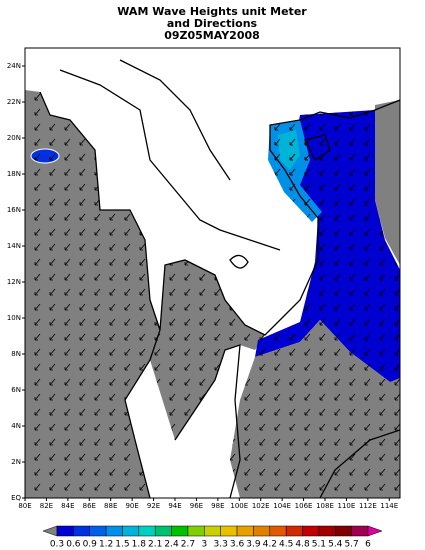  Describe the element at coordinates (304, 506) in the screenshot. I see `x-tick-label: 106E` at that location.